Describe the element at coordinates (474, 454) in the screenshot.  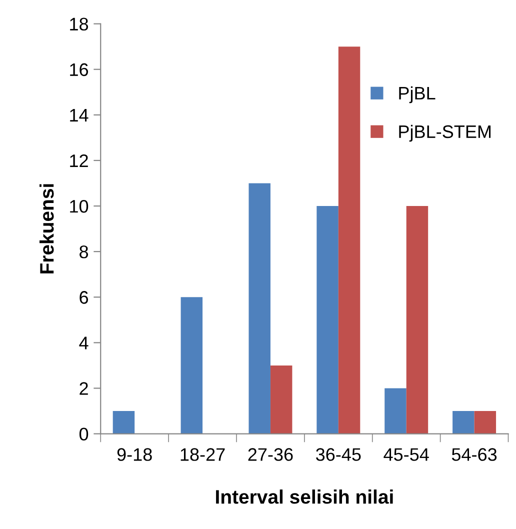
I see `x-tick-label: 54-63` at that location.